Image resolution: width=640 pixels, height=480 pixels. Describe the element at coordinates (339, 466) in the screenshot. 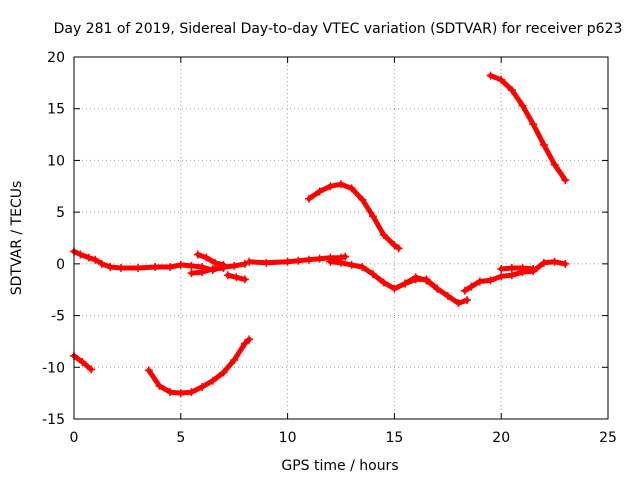

I see `x-axis-label: GPS time / hours` at that location.